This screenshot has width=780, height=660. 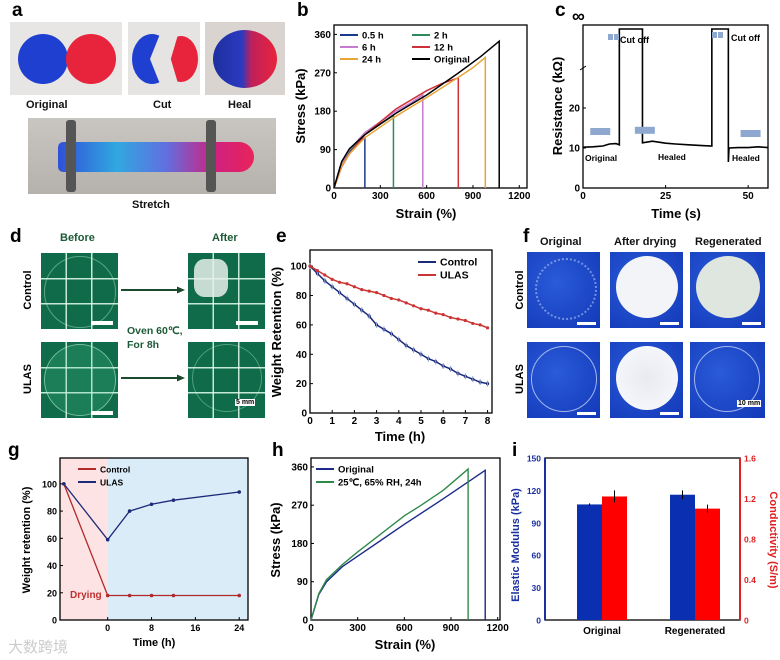 I want to click on panel-letter-g: g, so click(x=14, y=450).